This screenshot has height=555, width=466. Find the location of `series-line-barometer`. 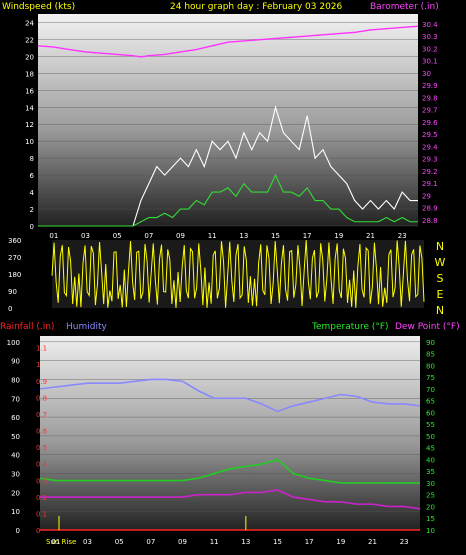

series-line-barometer is located at coordinates (228, 41).